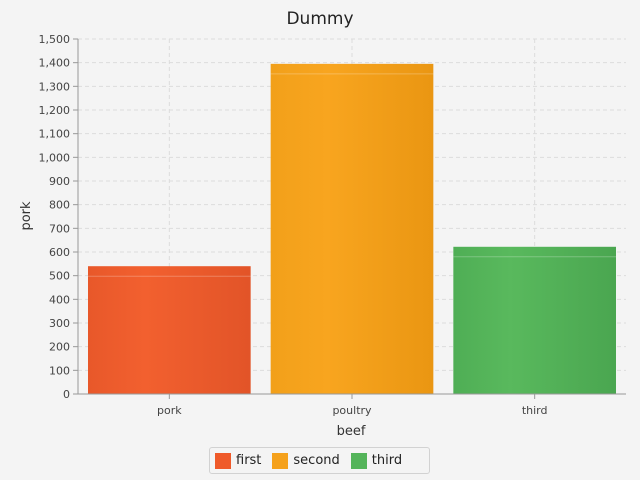 The width and height of the screenshot is (640, 480). I want to click on bar-third, so click(534, 320).